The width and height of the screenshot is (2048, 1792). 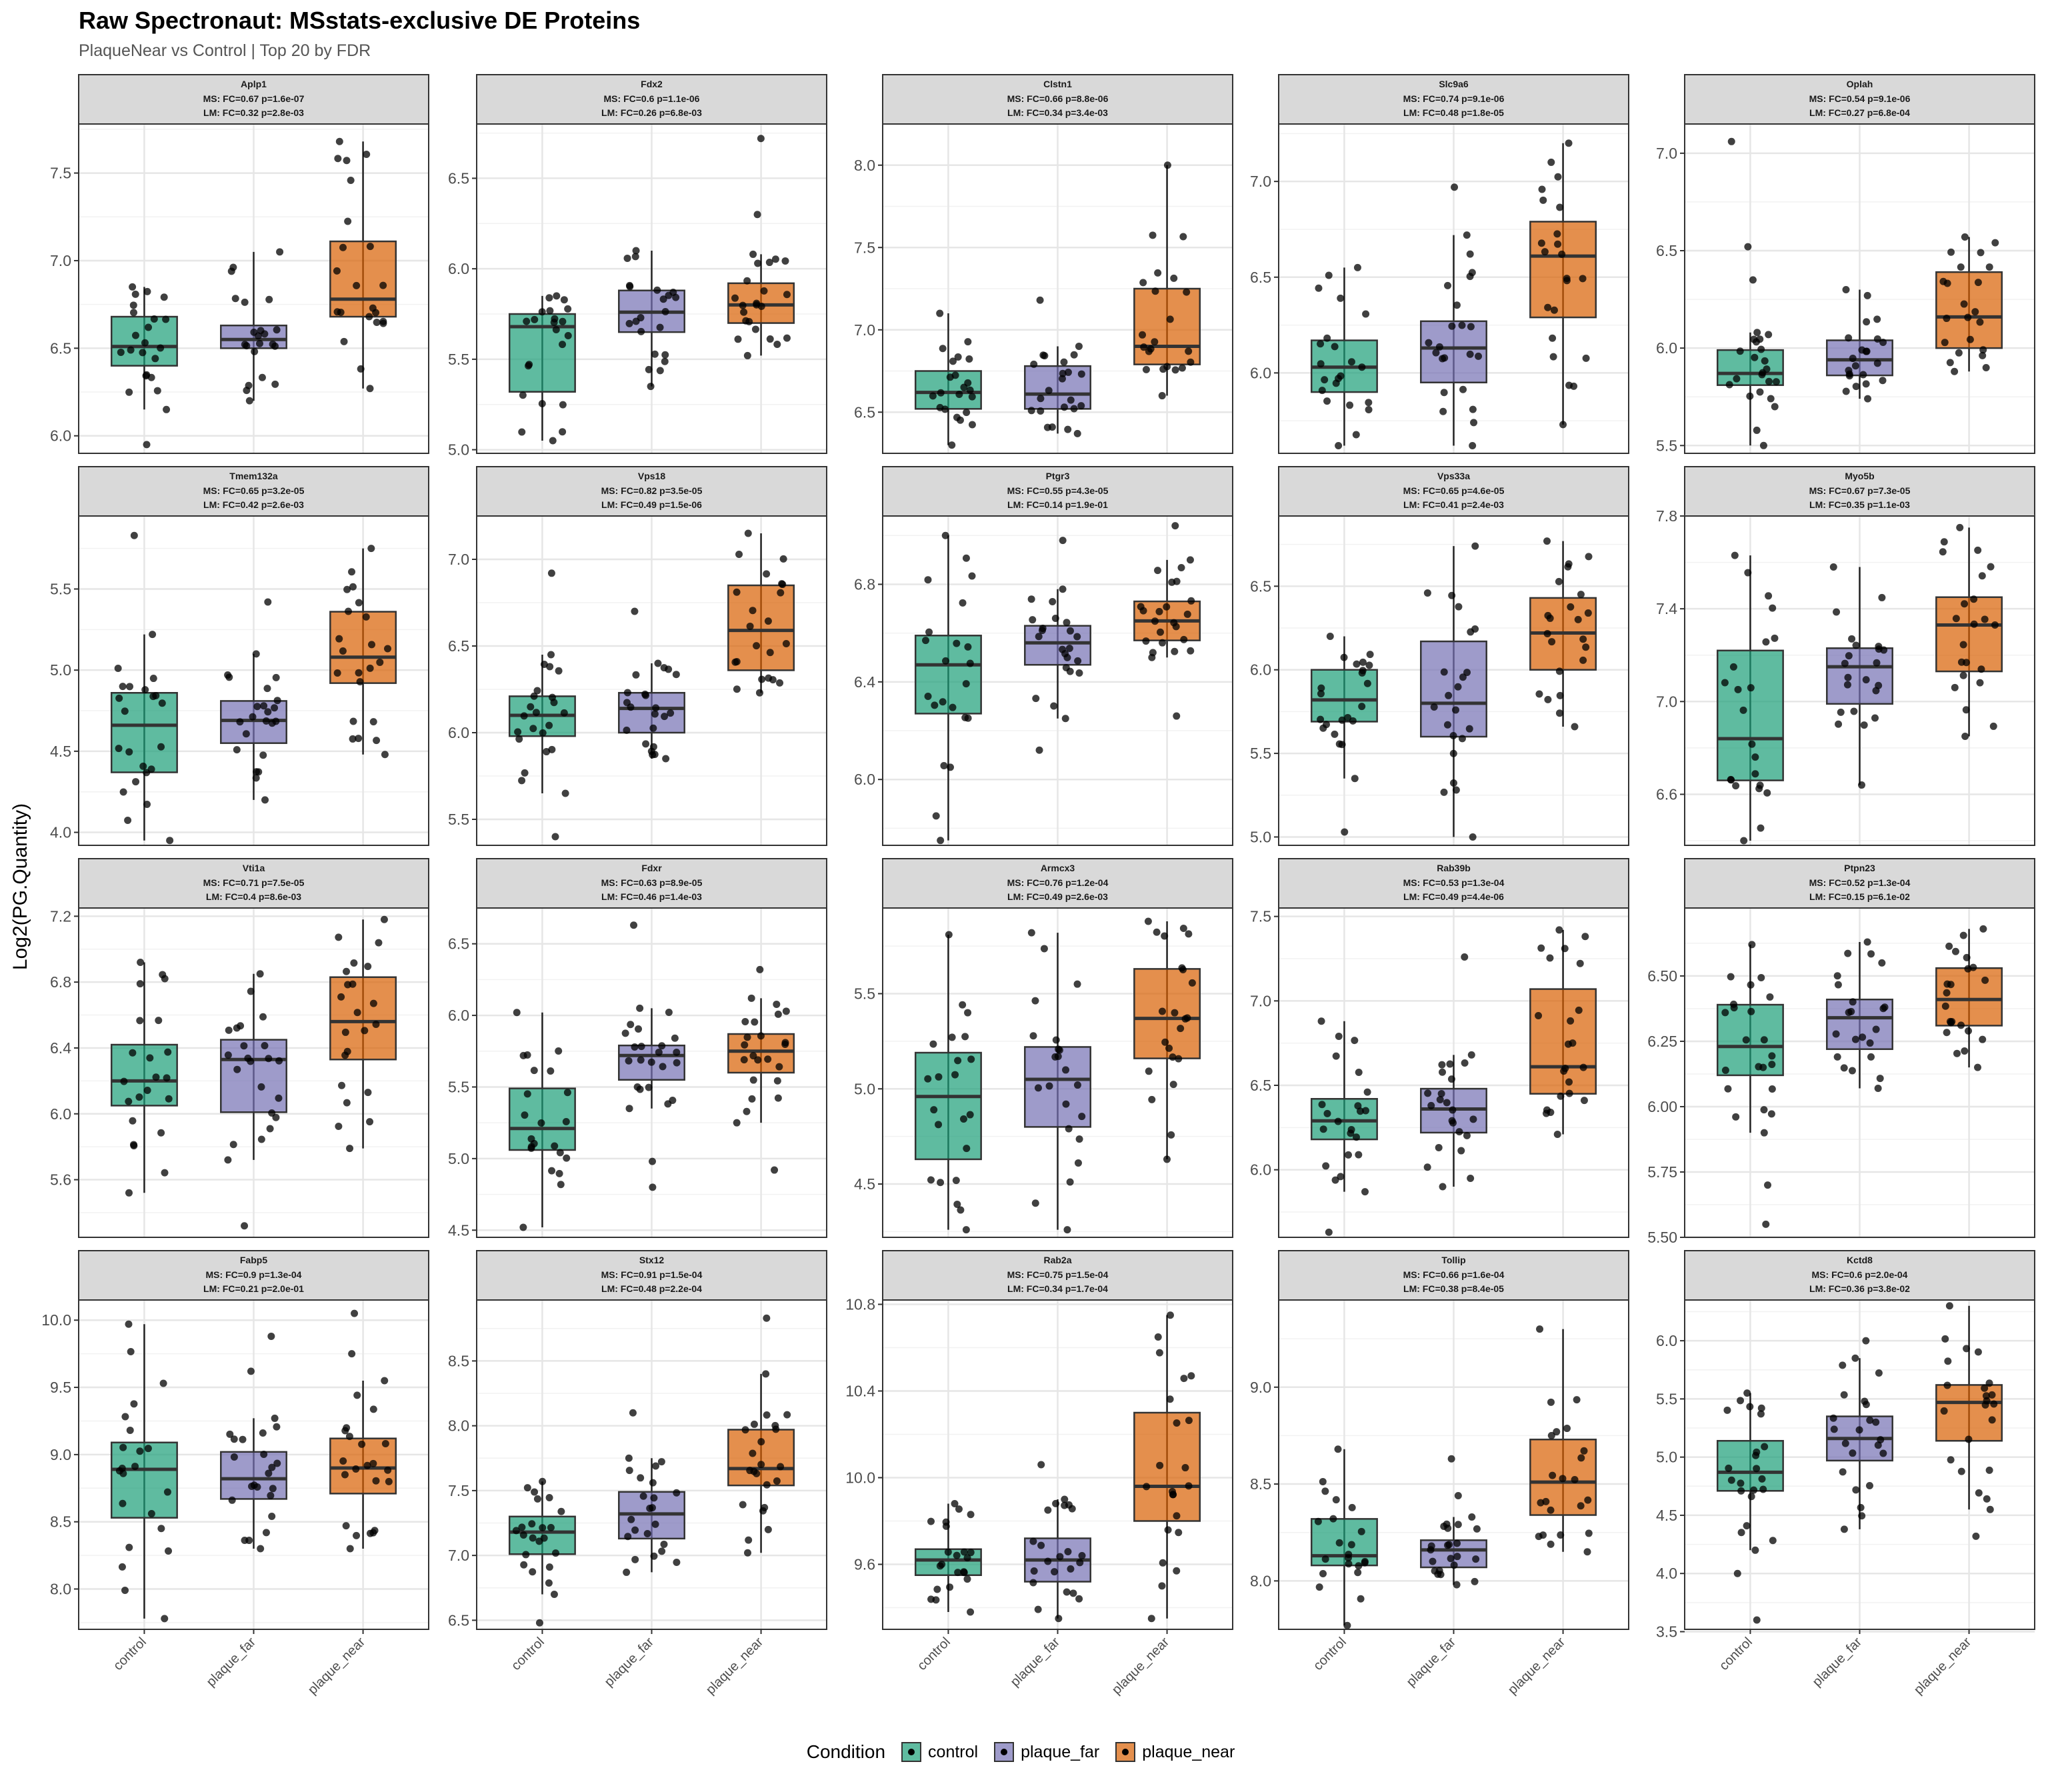 What do you see at coordinates (1453, 689) in the screenshot?
I see `box-plaque_far` at bounding box center [1453, 689].